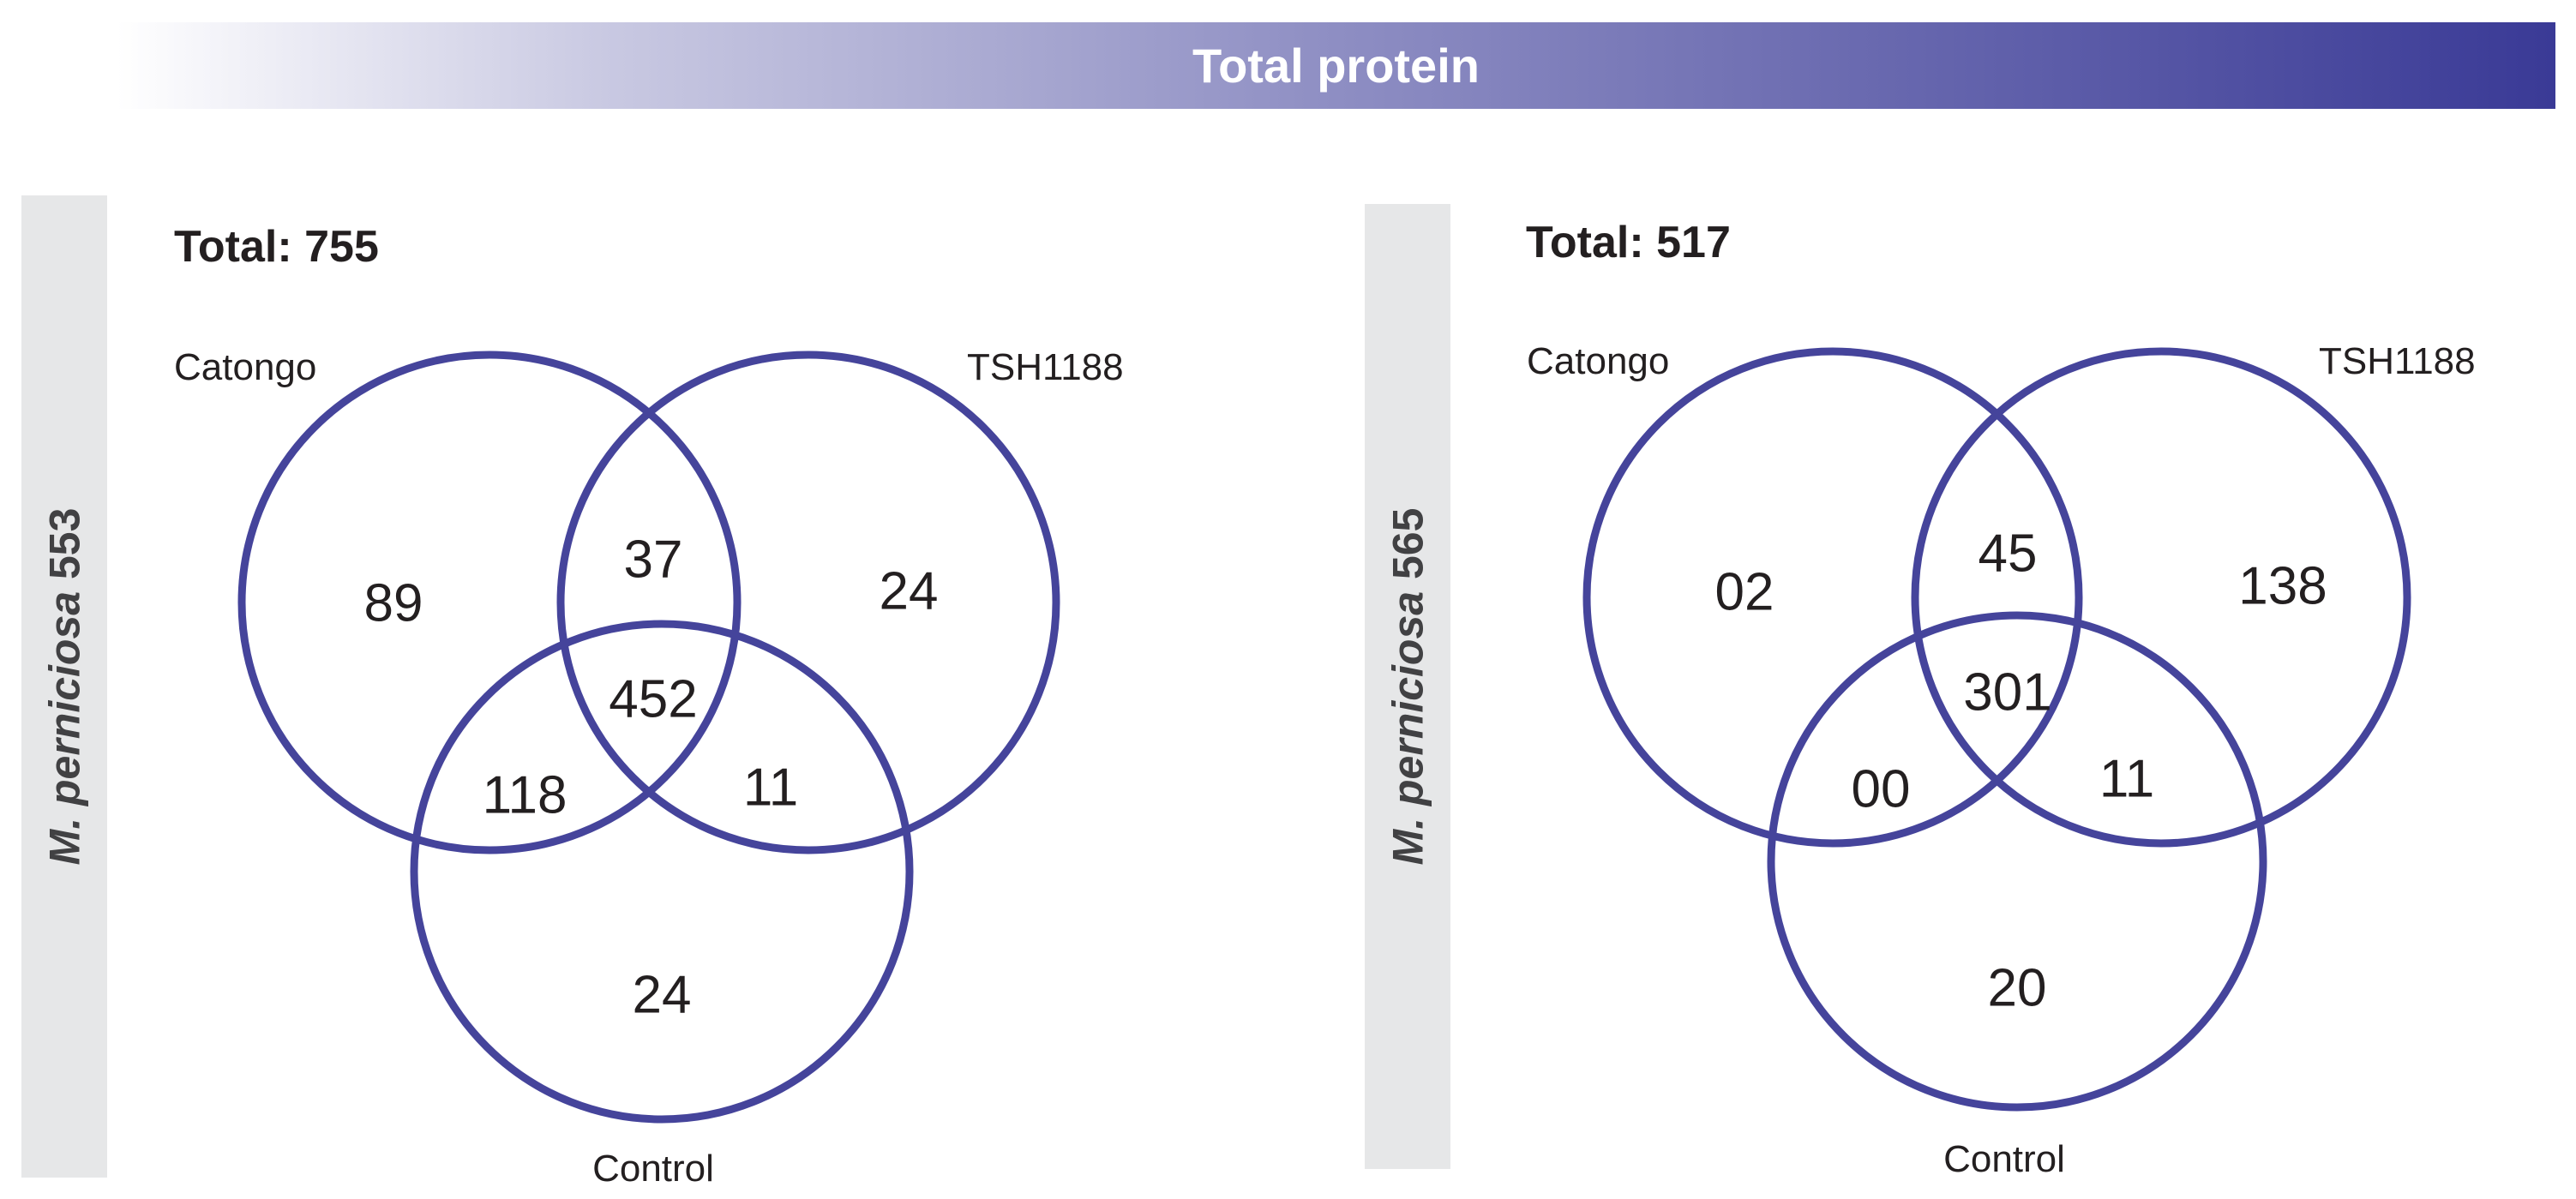 The height and width of the screenshot is (1199, 2576). I want to click on count-control-only: 24, so click(662, 994).